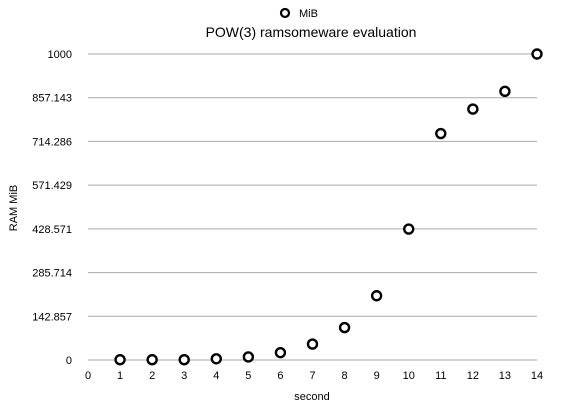 The width and height of the screenshot is (561, 407). What do you see at coordinates (52, 186) in the screenshot?
I see `y-tick-label: 571.429` at bounding box center [52, 186].